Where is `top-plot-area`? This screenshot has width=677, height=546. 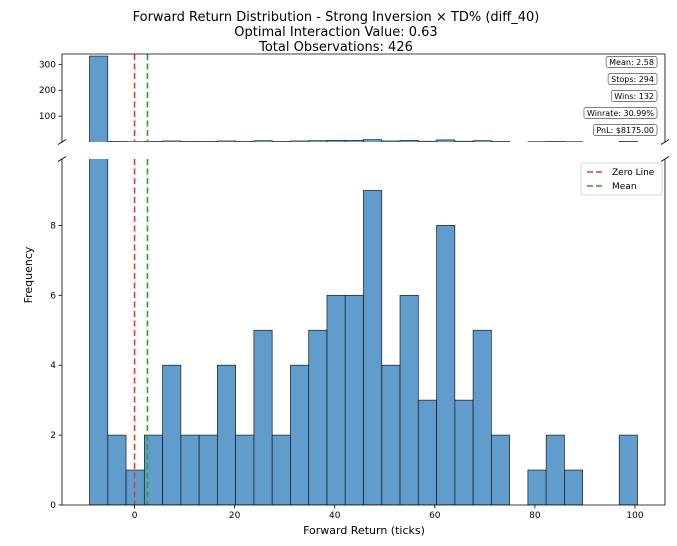 top-plot-area is located at coordinates (363, 98).